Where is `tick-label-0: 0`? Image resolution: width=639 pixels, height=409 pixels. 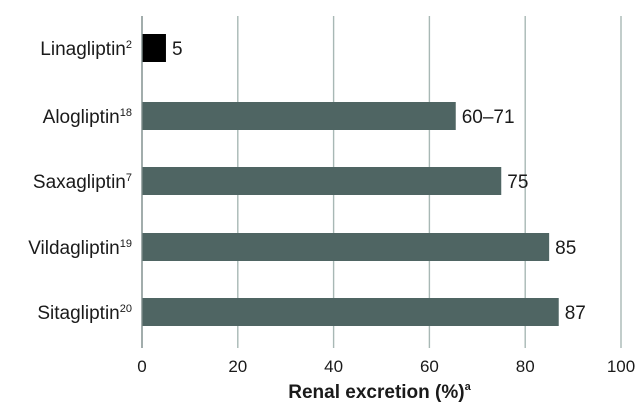 tick-label-0: 0 is located at coordinates (141, 366).